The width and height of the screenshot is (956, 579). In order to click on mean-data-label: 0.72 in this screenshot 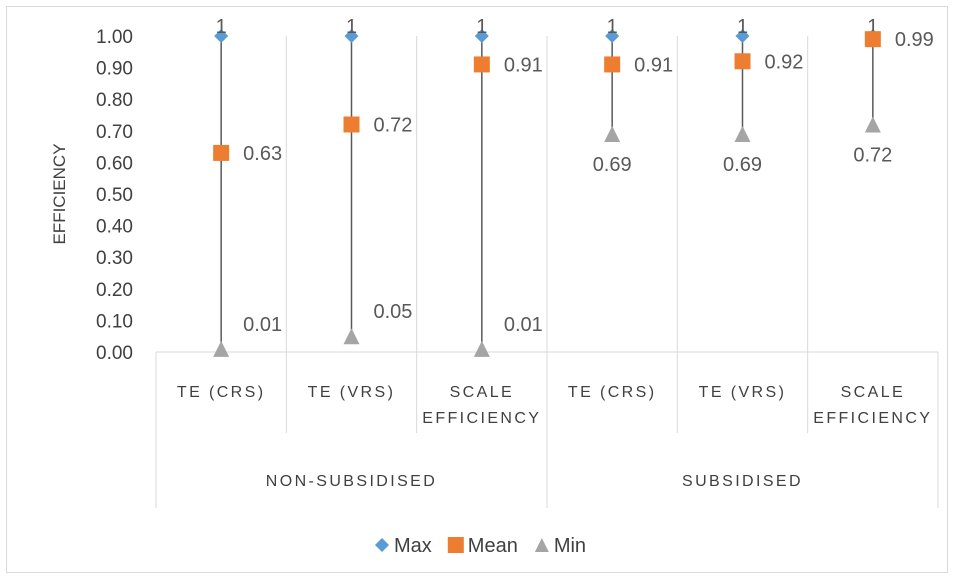, I will do `click(393, 125)`.